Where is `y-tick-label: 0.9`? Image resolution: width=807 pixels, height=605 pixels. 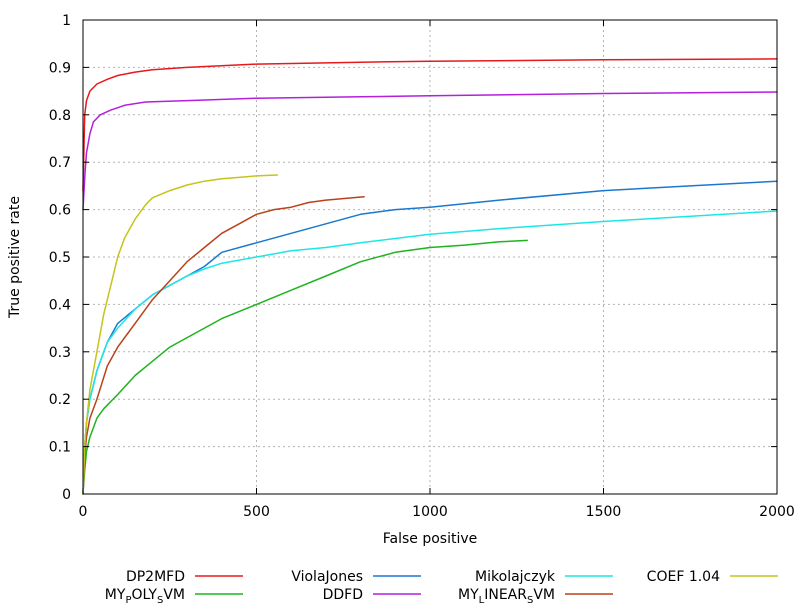
y-tick-label: 0.9 is located at coordinates (60, 68).